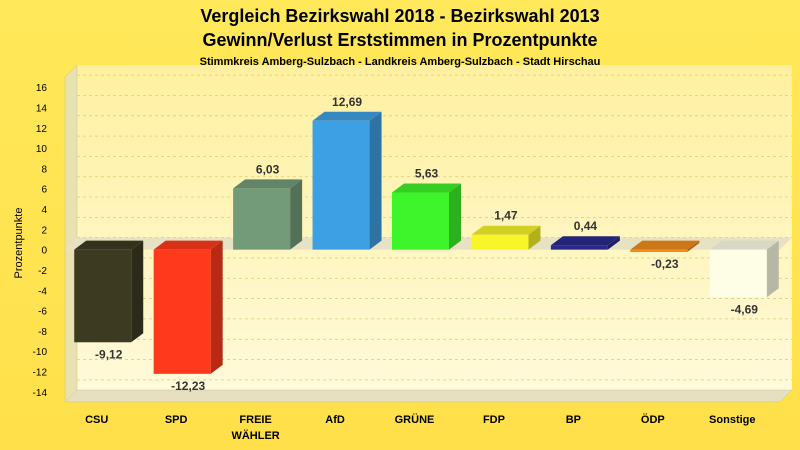 Image resolution: width=800 pixels, height=450 pixels. Describe the element at coordinates (732, 420) in the screenshot. I see `category-label: Sonstige` at that location.